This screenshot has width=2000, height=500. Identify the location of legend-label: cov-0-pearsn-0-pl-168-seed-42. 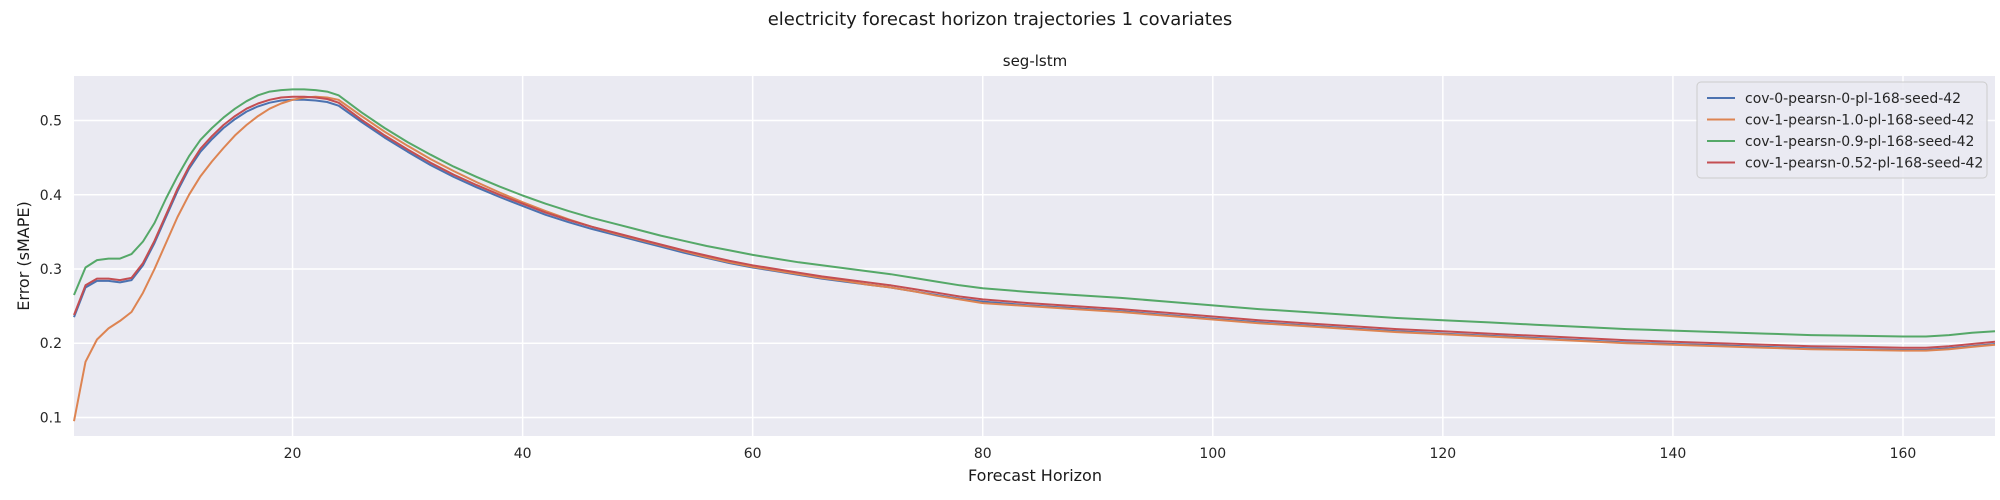
(1853, 99).